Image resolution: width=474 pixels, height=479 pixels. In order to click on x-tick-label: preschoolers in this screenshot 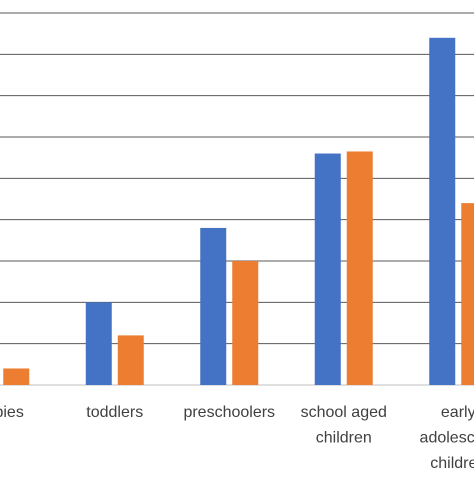, I will do `click(229, 412)`.